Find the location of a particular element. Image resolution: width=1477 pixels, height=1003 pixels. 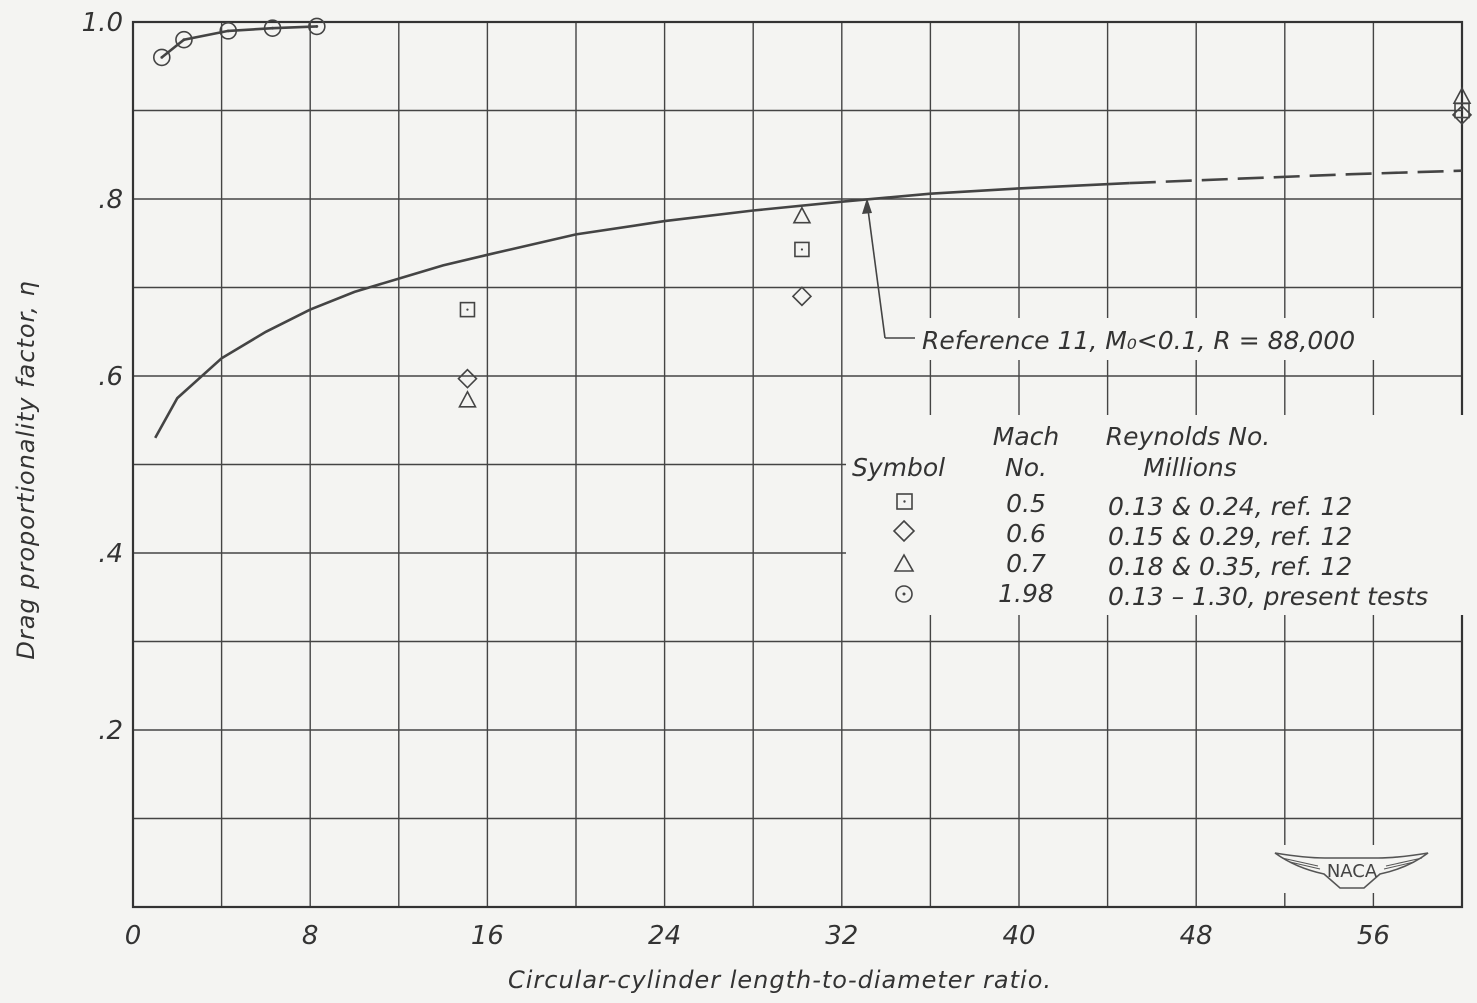

naca-logo: NACA is located at coordinates (1352, 869).